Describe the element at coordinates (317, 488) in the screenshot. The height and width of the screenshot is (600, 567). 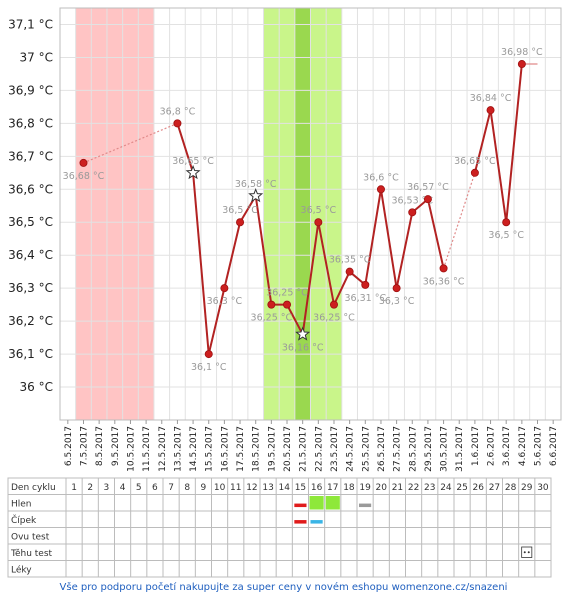
I see `table-day-number: 16` at that location.